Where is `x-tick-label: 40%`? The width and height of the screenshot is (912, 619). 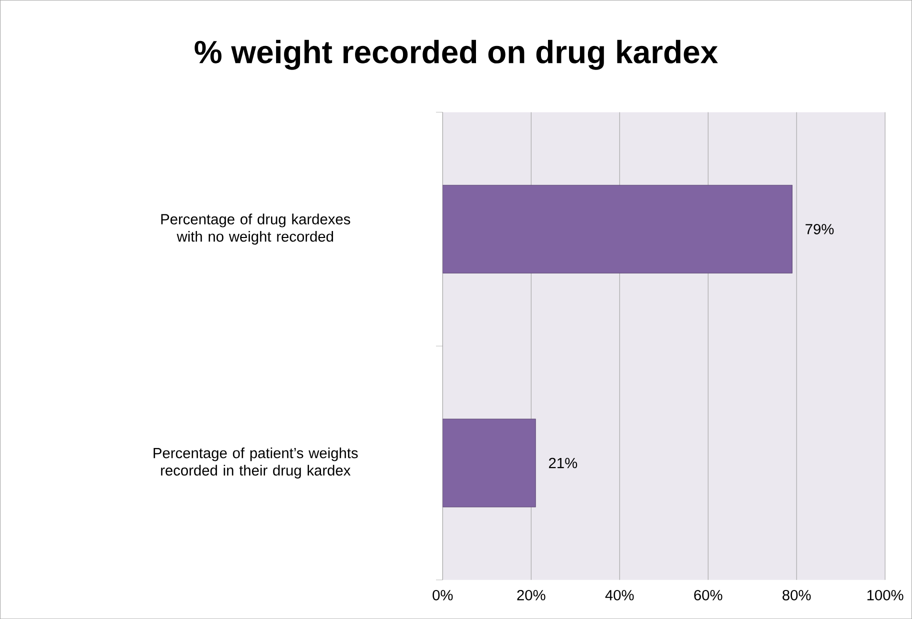
x-tick-label: 40% is located at coordinates (619, 595).